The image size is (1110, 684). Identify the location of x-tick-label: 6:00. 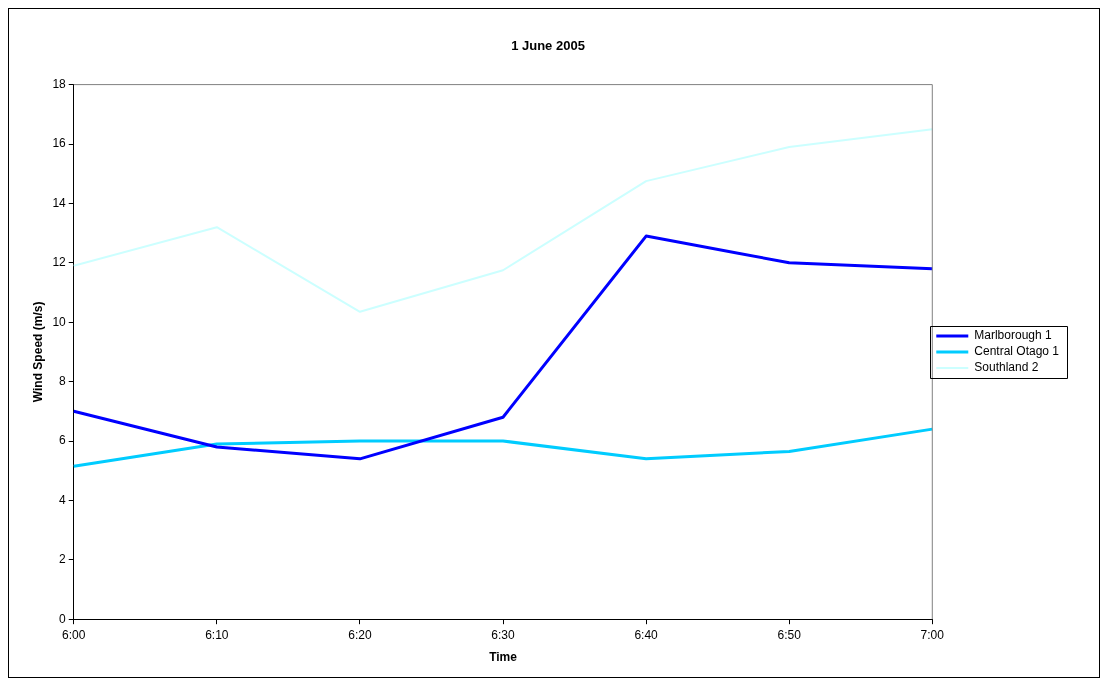
(74, 634).